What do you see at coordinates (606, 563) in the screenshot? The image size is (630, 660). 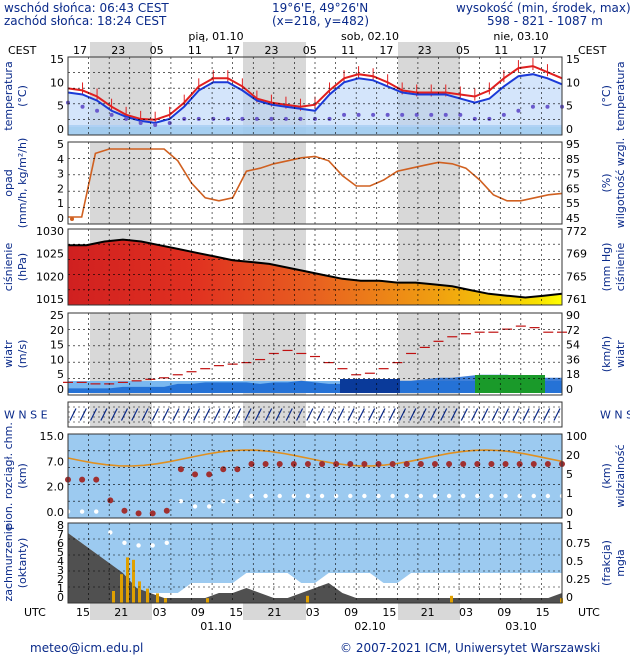 I see `right-unit: (frakcja)` at bounding box center [606, 563].